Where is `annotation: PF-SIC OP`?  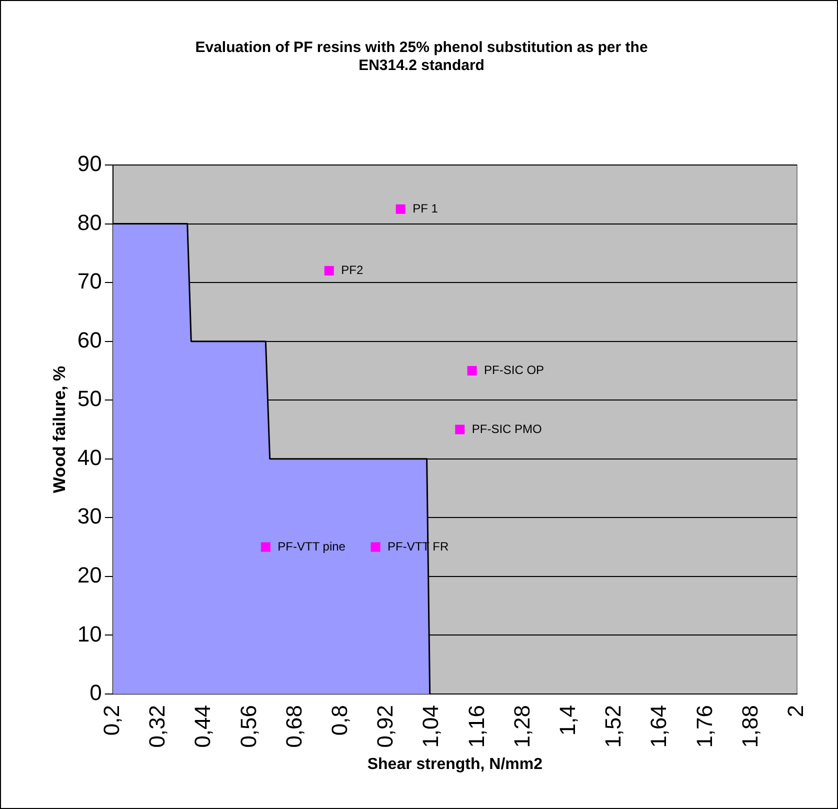
annotation: PF-SIC OP is located at coordinates (514, 370).